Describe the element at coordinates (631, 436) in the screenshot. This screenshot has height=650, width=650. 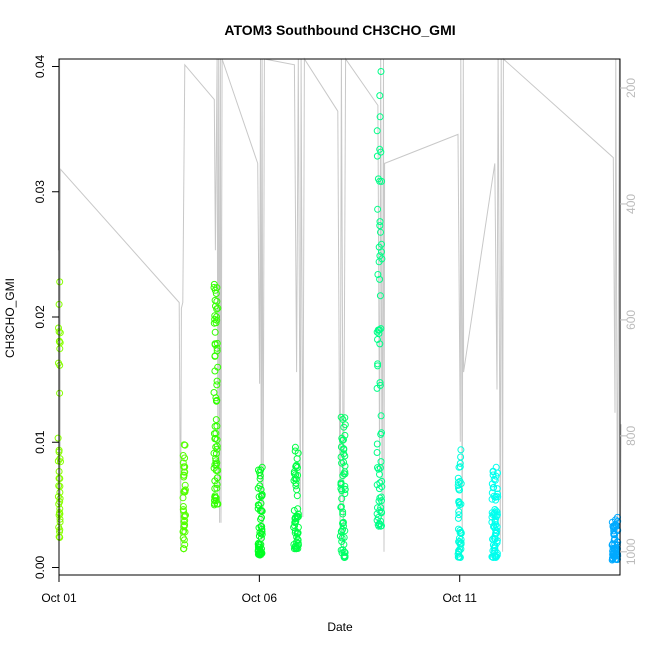
I see `y2-tick-label: 800` at that location.